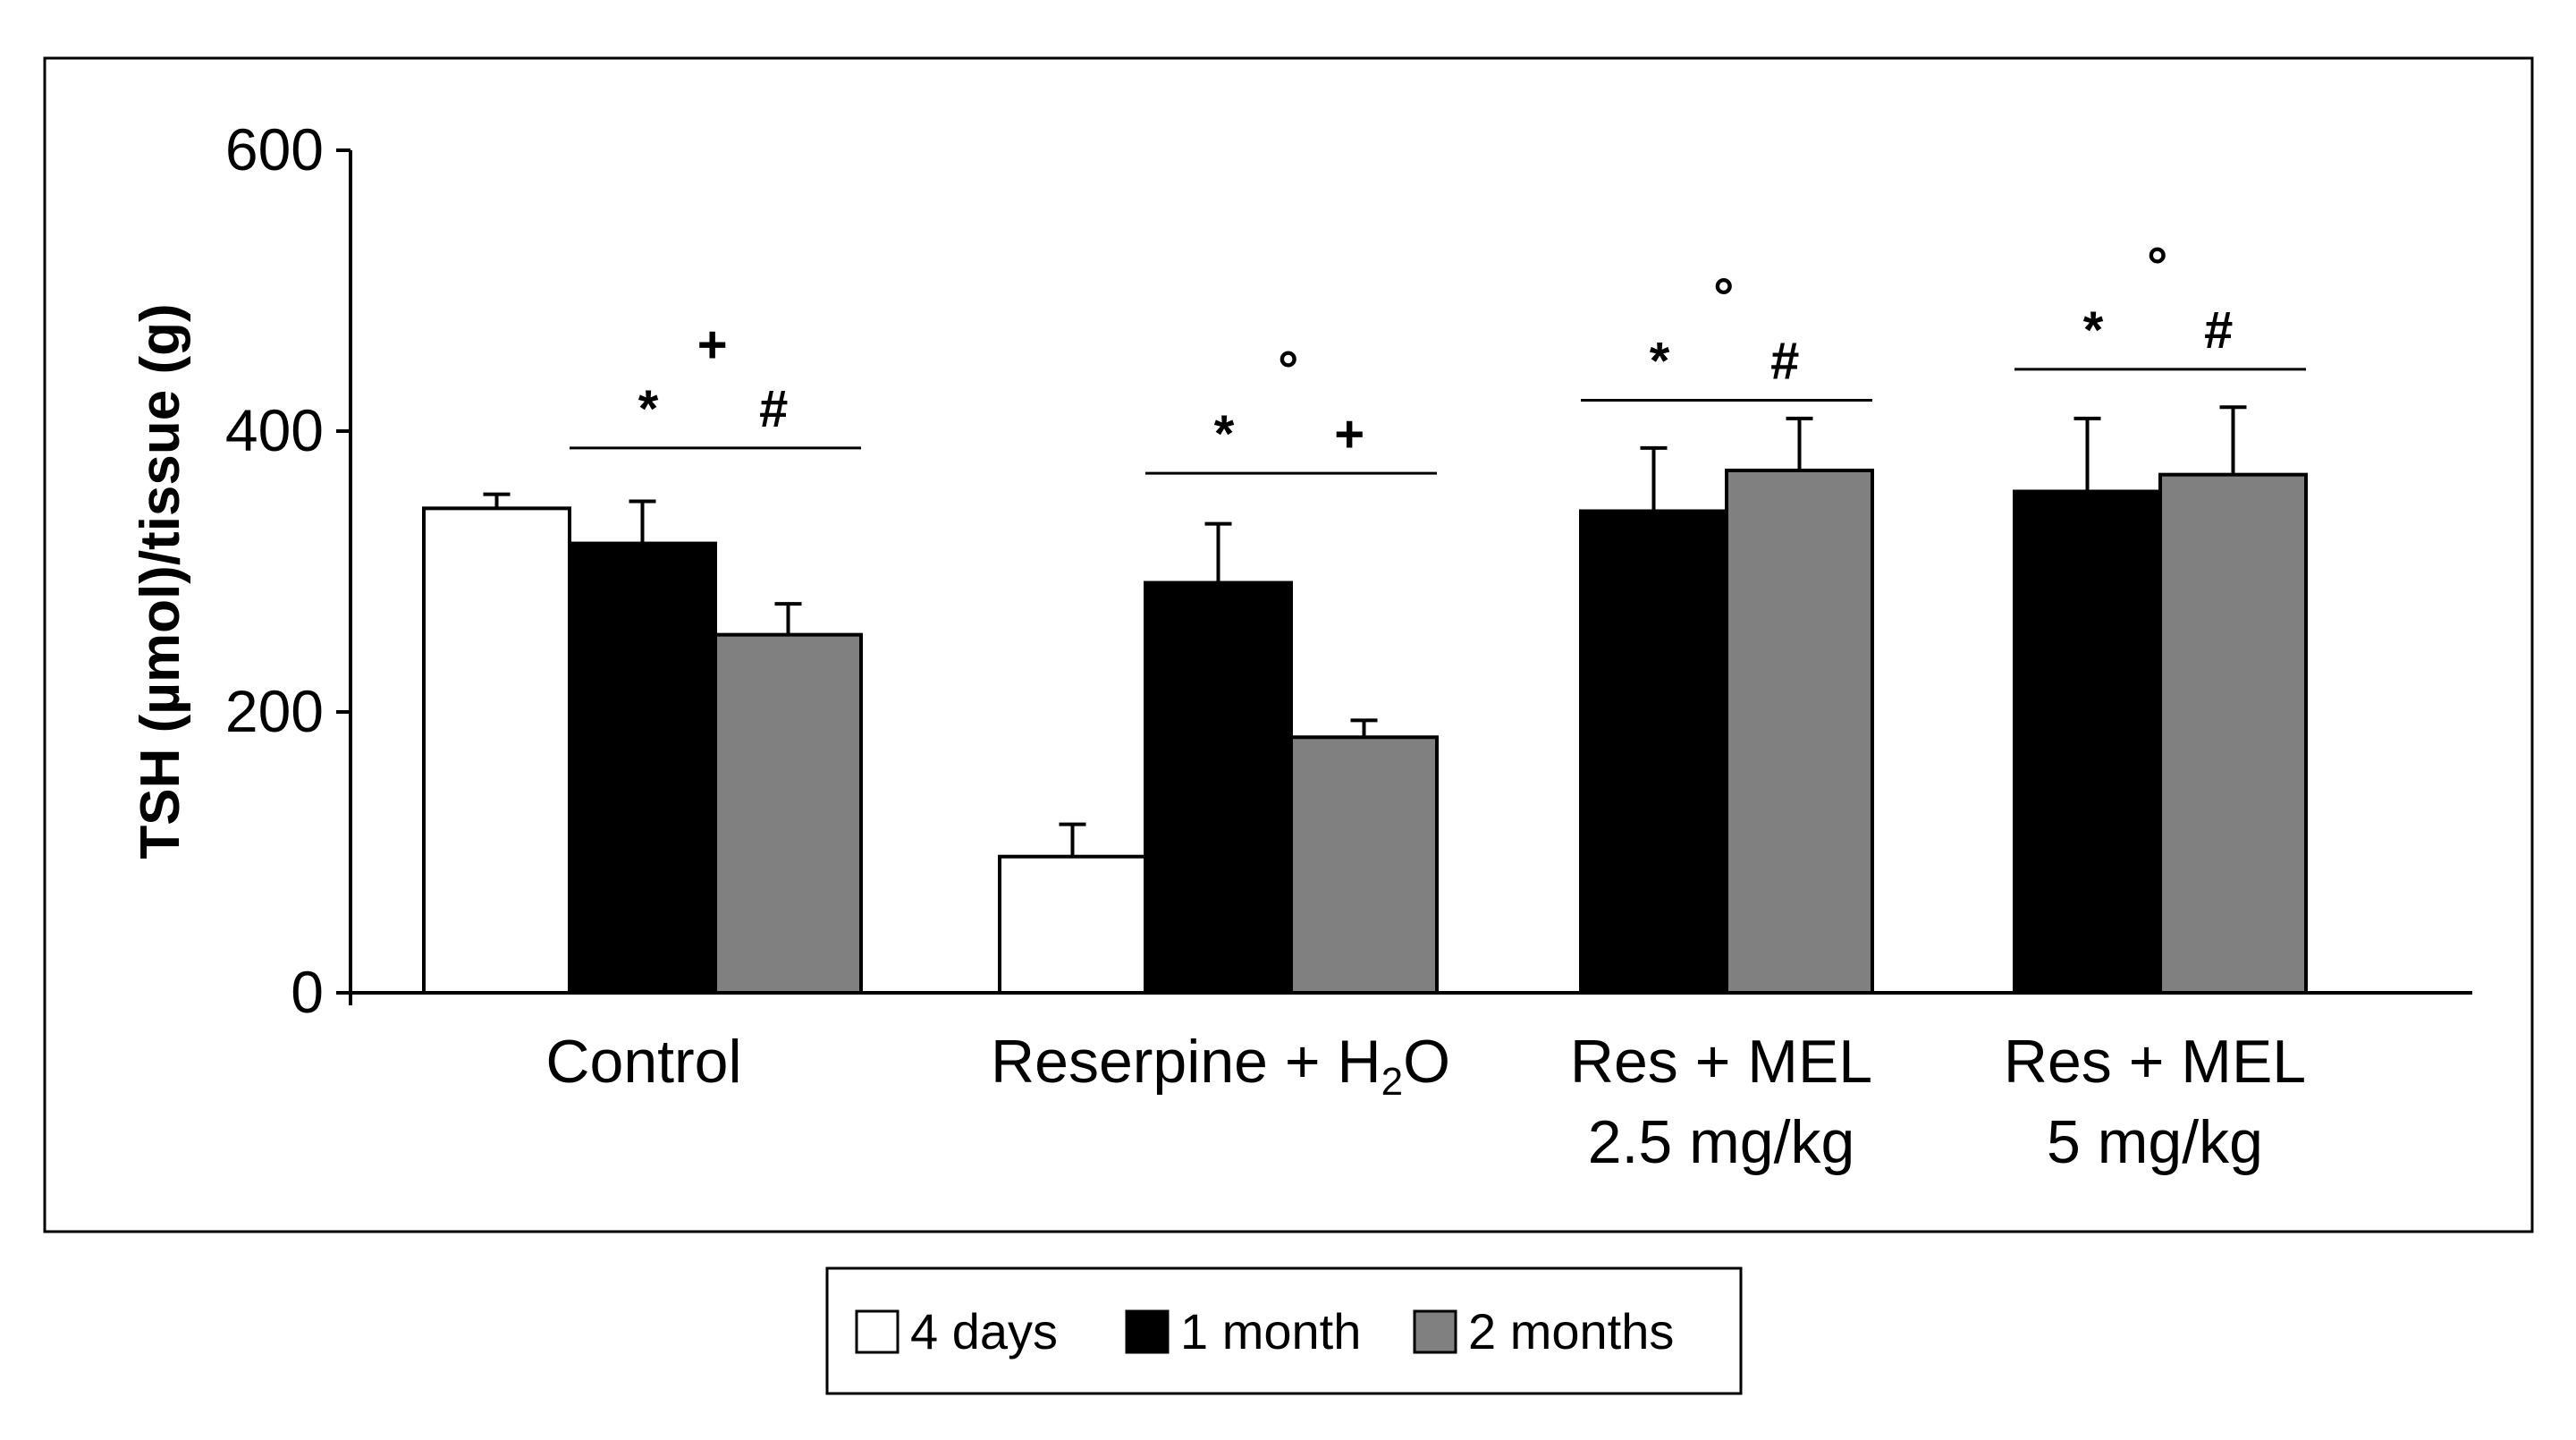 The height and width of the screenshot is (1440, 2576). I want to click on bar-reserpine-1-month, so click(1218, 787).